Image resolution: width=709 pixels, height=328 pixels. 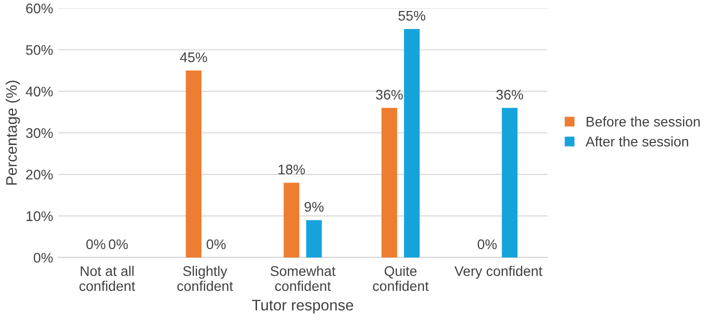 I want to click on x-tick-label: Not at all confident, so click(x=107, y=278).